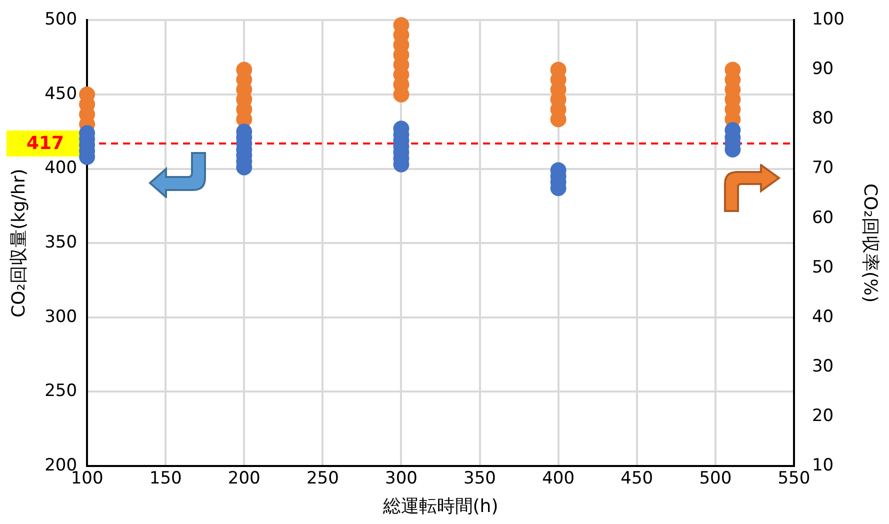  What do you see at coordinates (823, 416) in the screenshot?
I see `y2-tick-label: 20` at bounding box center [823, 416].